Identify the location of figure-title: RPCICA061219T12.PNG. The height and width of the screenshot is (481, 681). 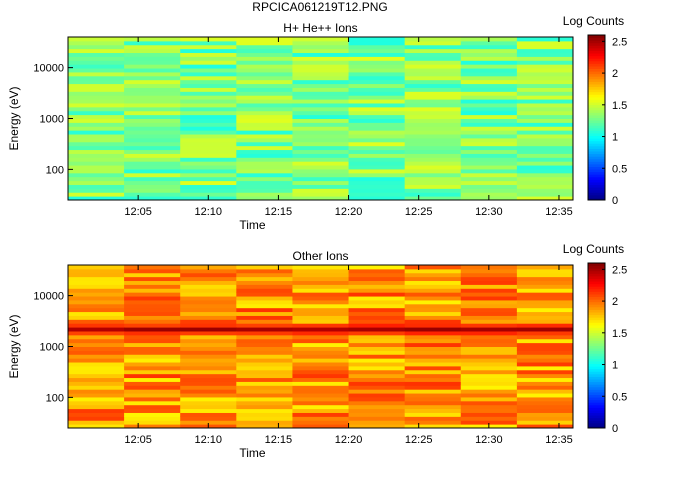
(319, 7).